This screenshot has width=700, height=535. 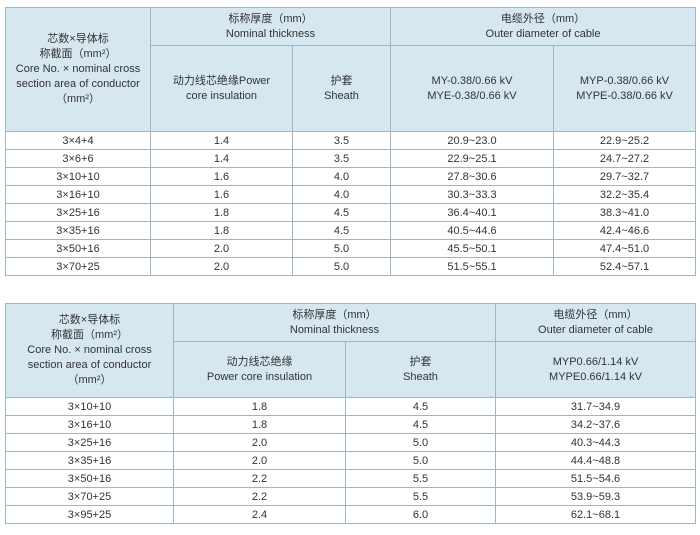 I want to click on cell-diameter-myp: 47.4~51.0, so click(x=625, y=248).